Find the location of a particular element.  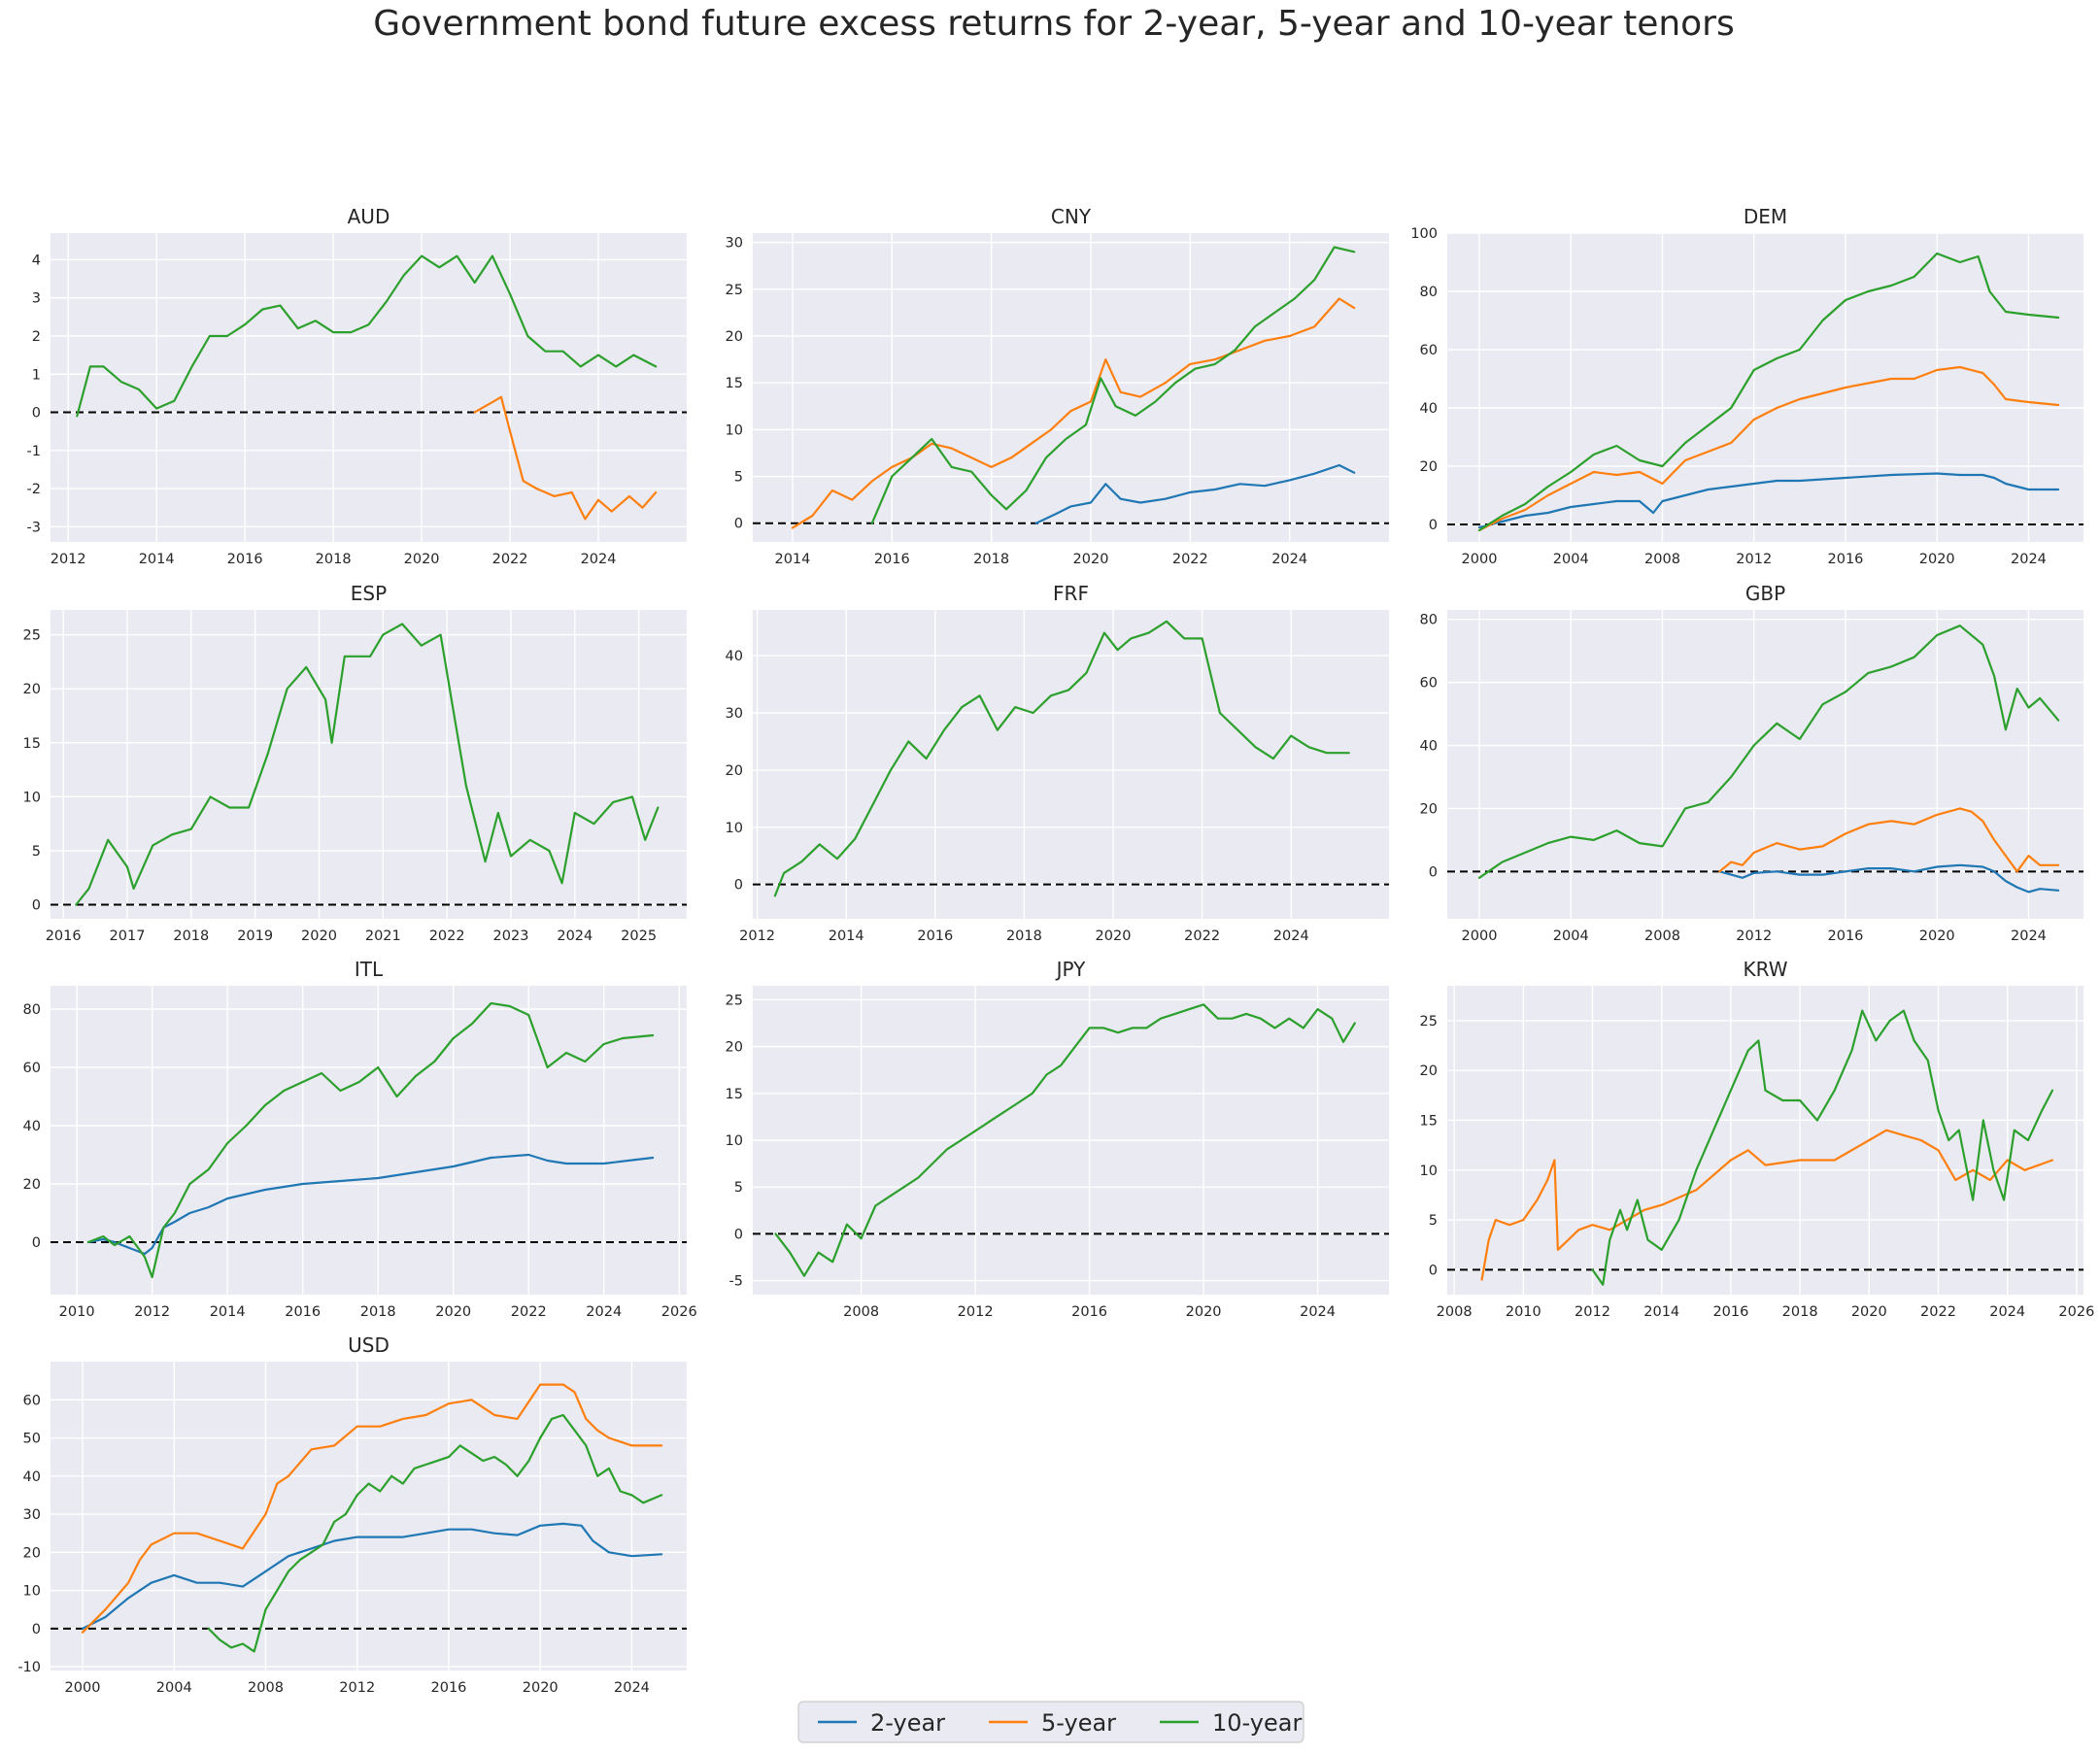

panel-title: JPY is located at coordinates (1071, 969).